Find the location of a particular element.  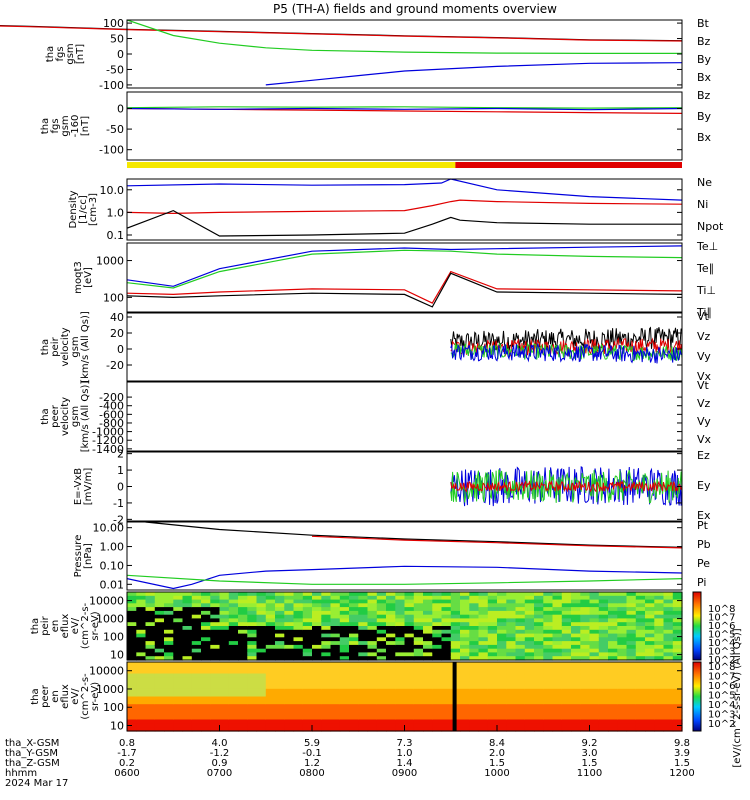

time-axis-value: 9.2 is located at coordinates (590, 743).